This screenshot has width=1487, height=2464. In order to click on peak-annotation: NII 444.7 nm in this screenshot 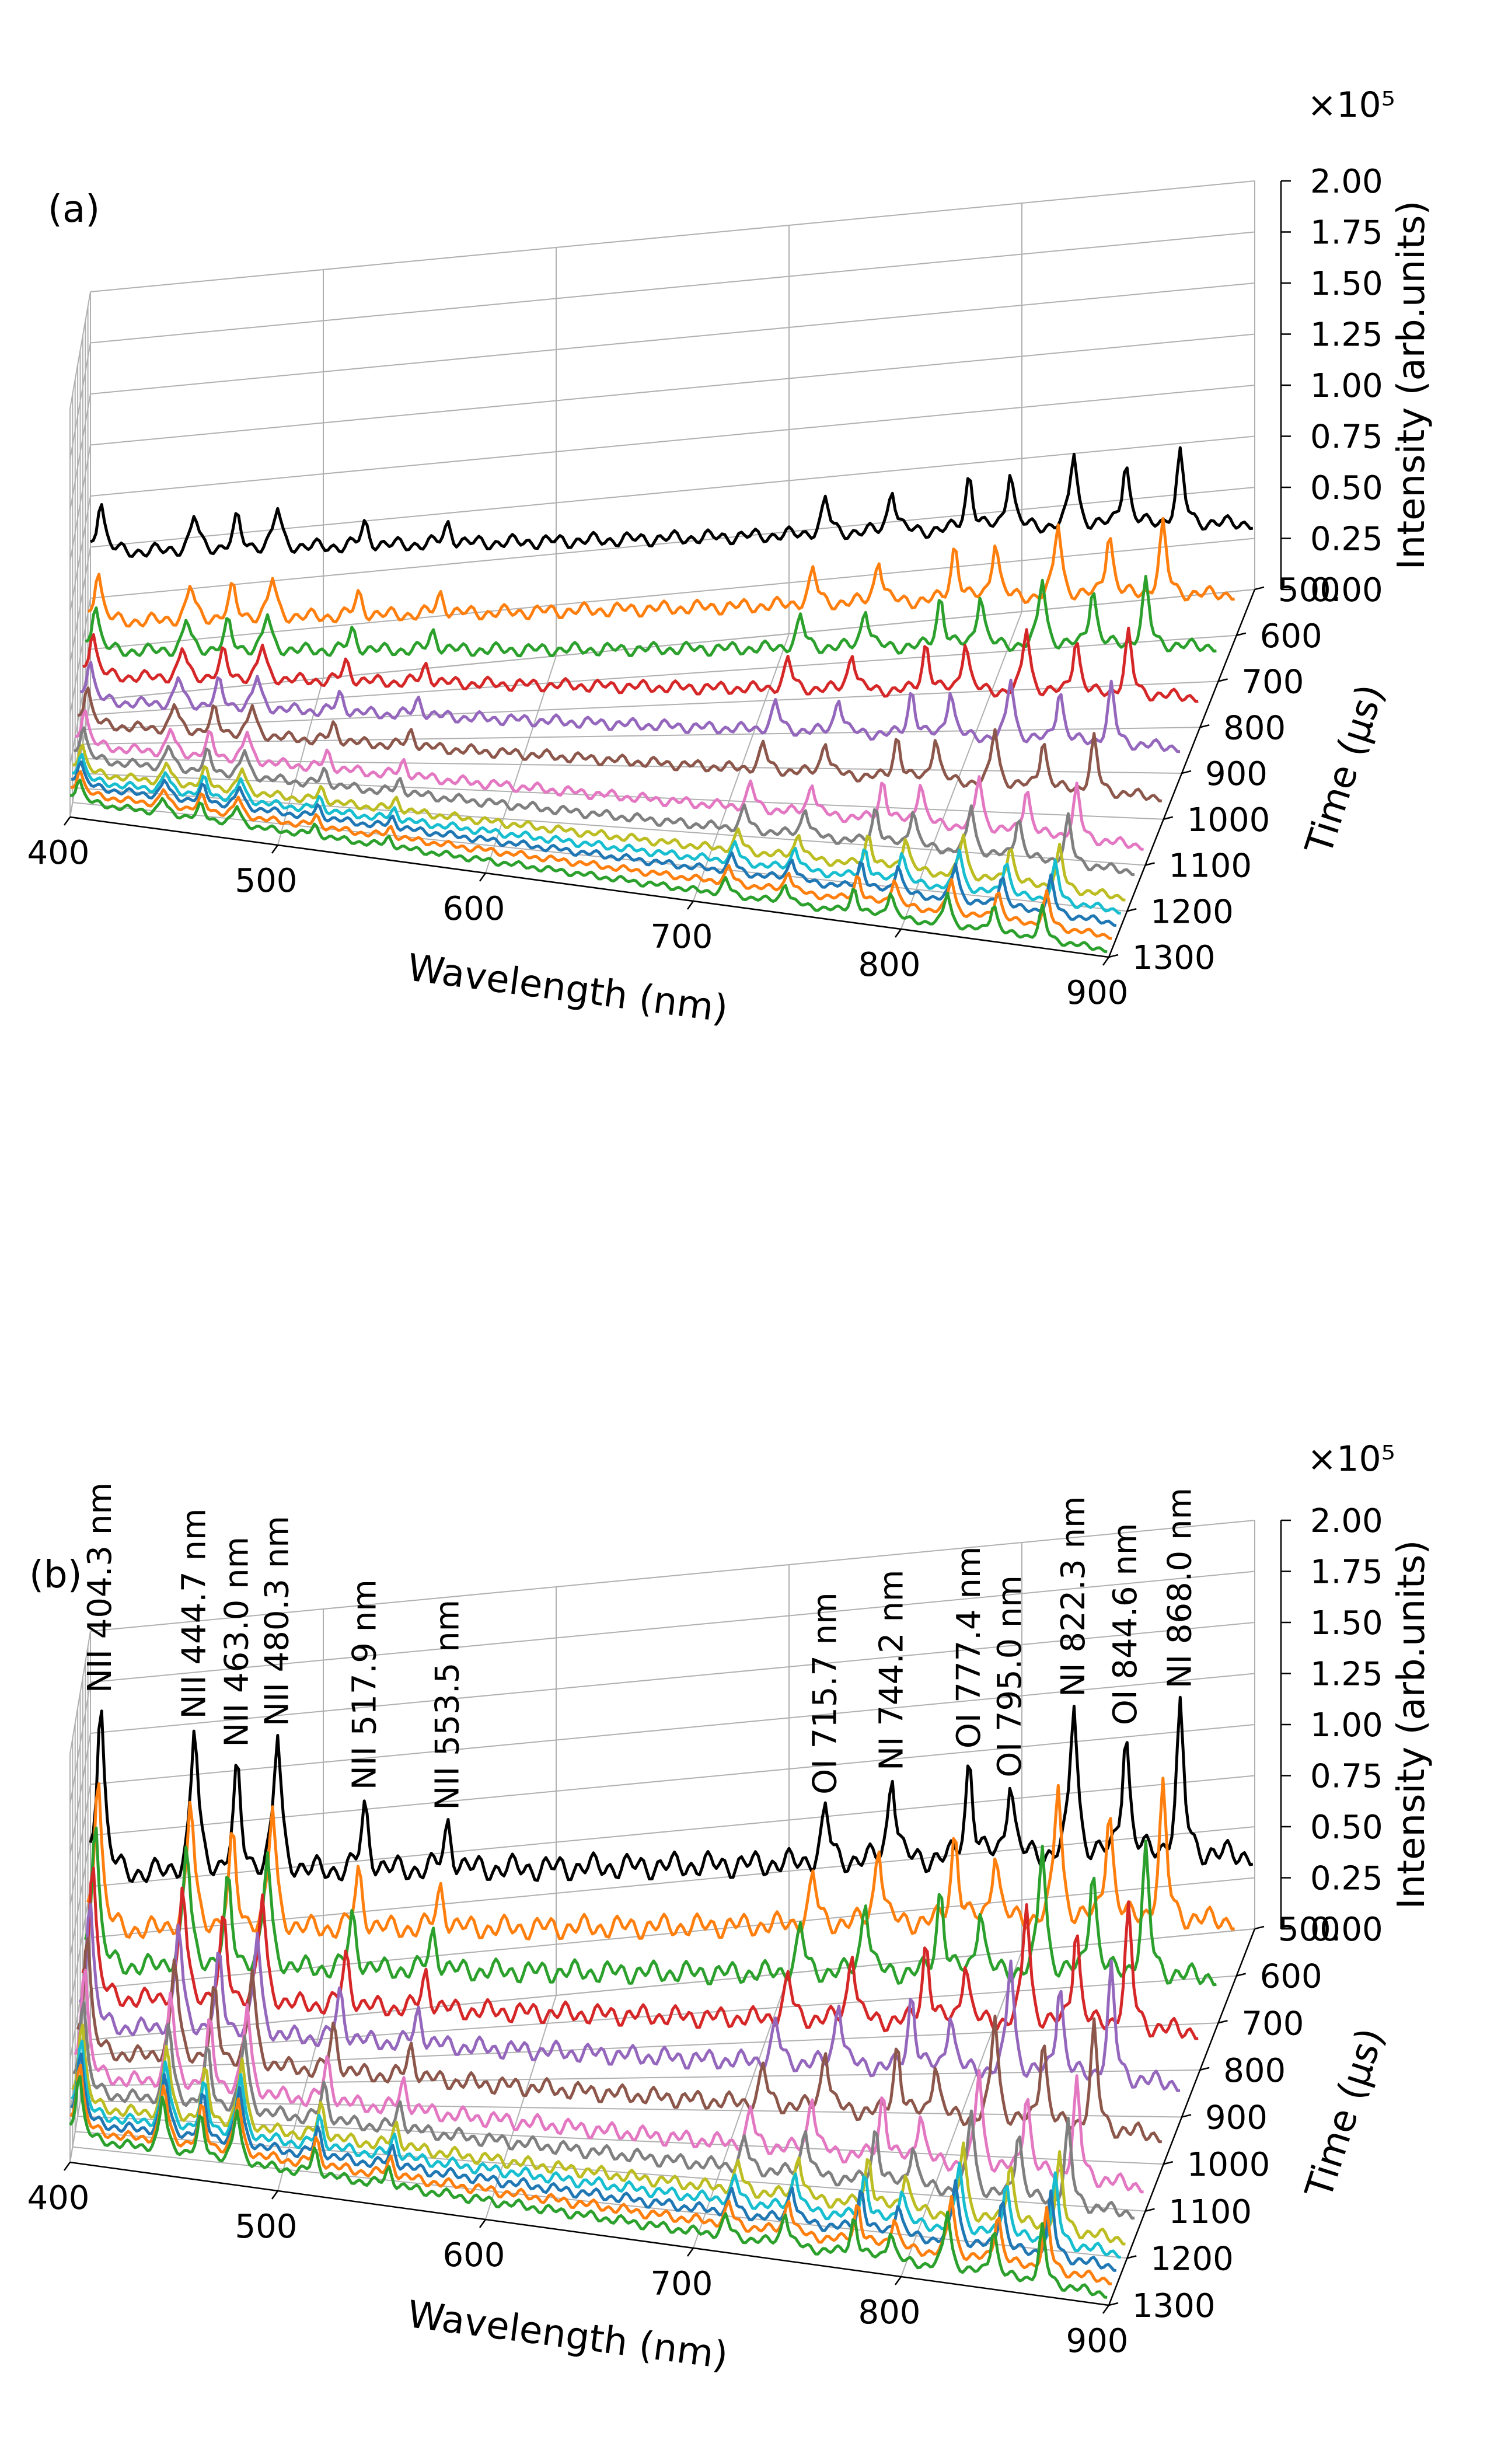, I will do `click(194, 1614)`.